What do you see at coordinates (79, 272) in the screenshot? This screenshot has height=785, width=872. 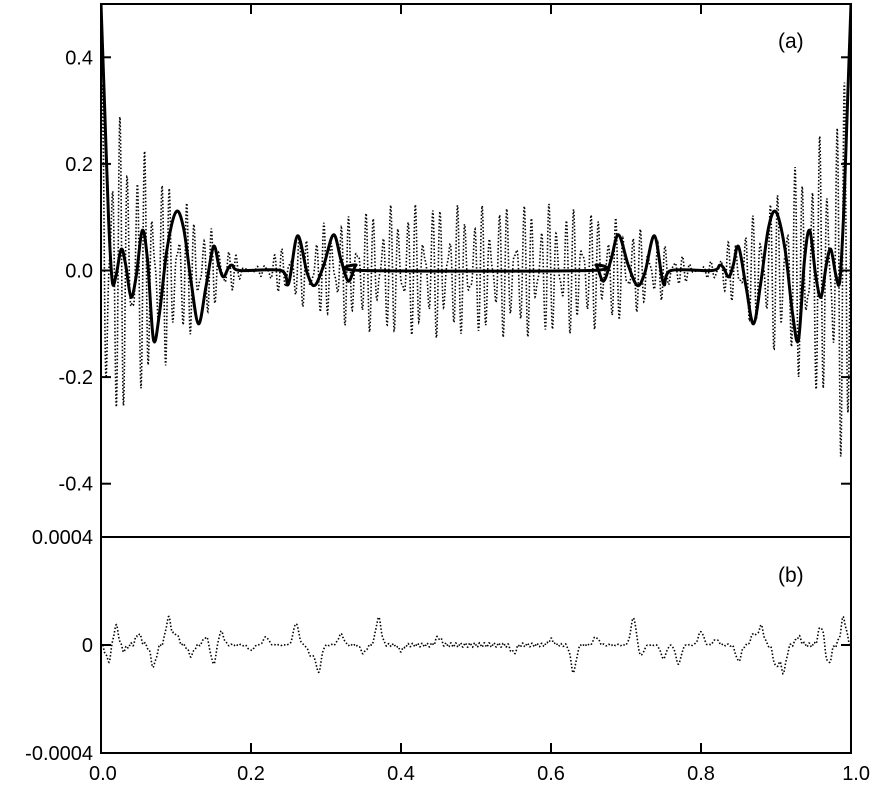 I see `y-tick-label: 0.0` at bounding box center [79, 272].